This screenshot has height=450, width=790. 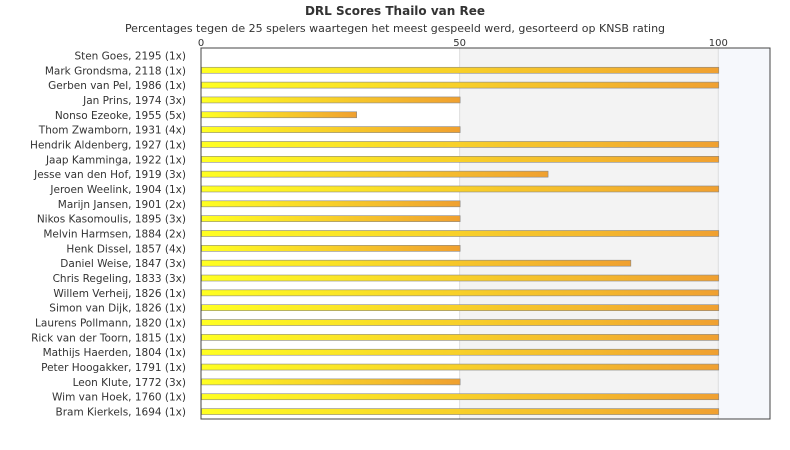 What do you see at coordinates (123, 264) in the screenshot?
I see `category-label: Daniel Weise, 1847 (3x)` at bounding box center [123, 264].